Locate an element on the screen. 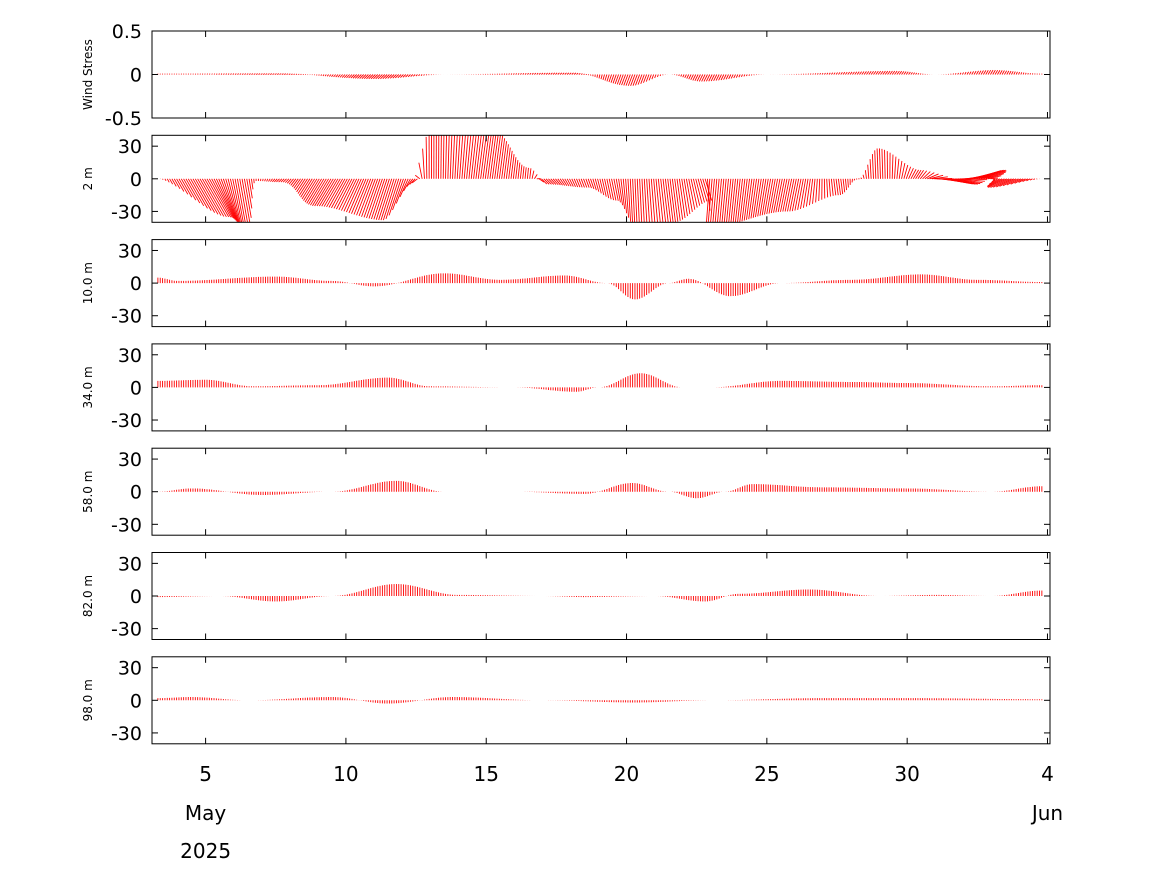 This screenshot has width=1167, height=875. y-tick-label: 0 is located at coordinates (136, 701).